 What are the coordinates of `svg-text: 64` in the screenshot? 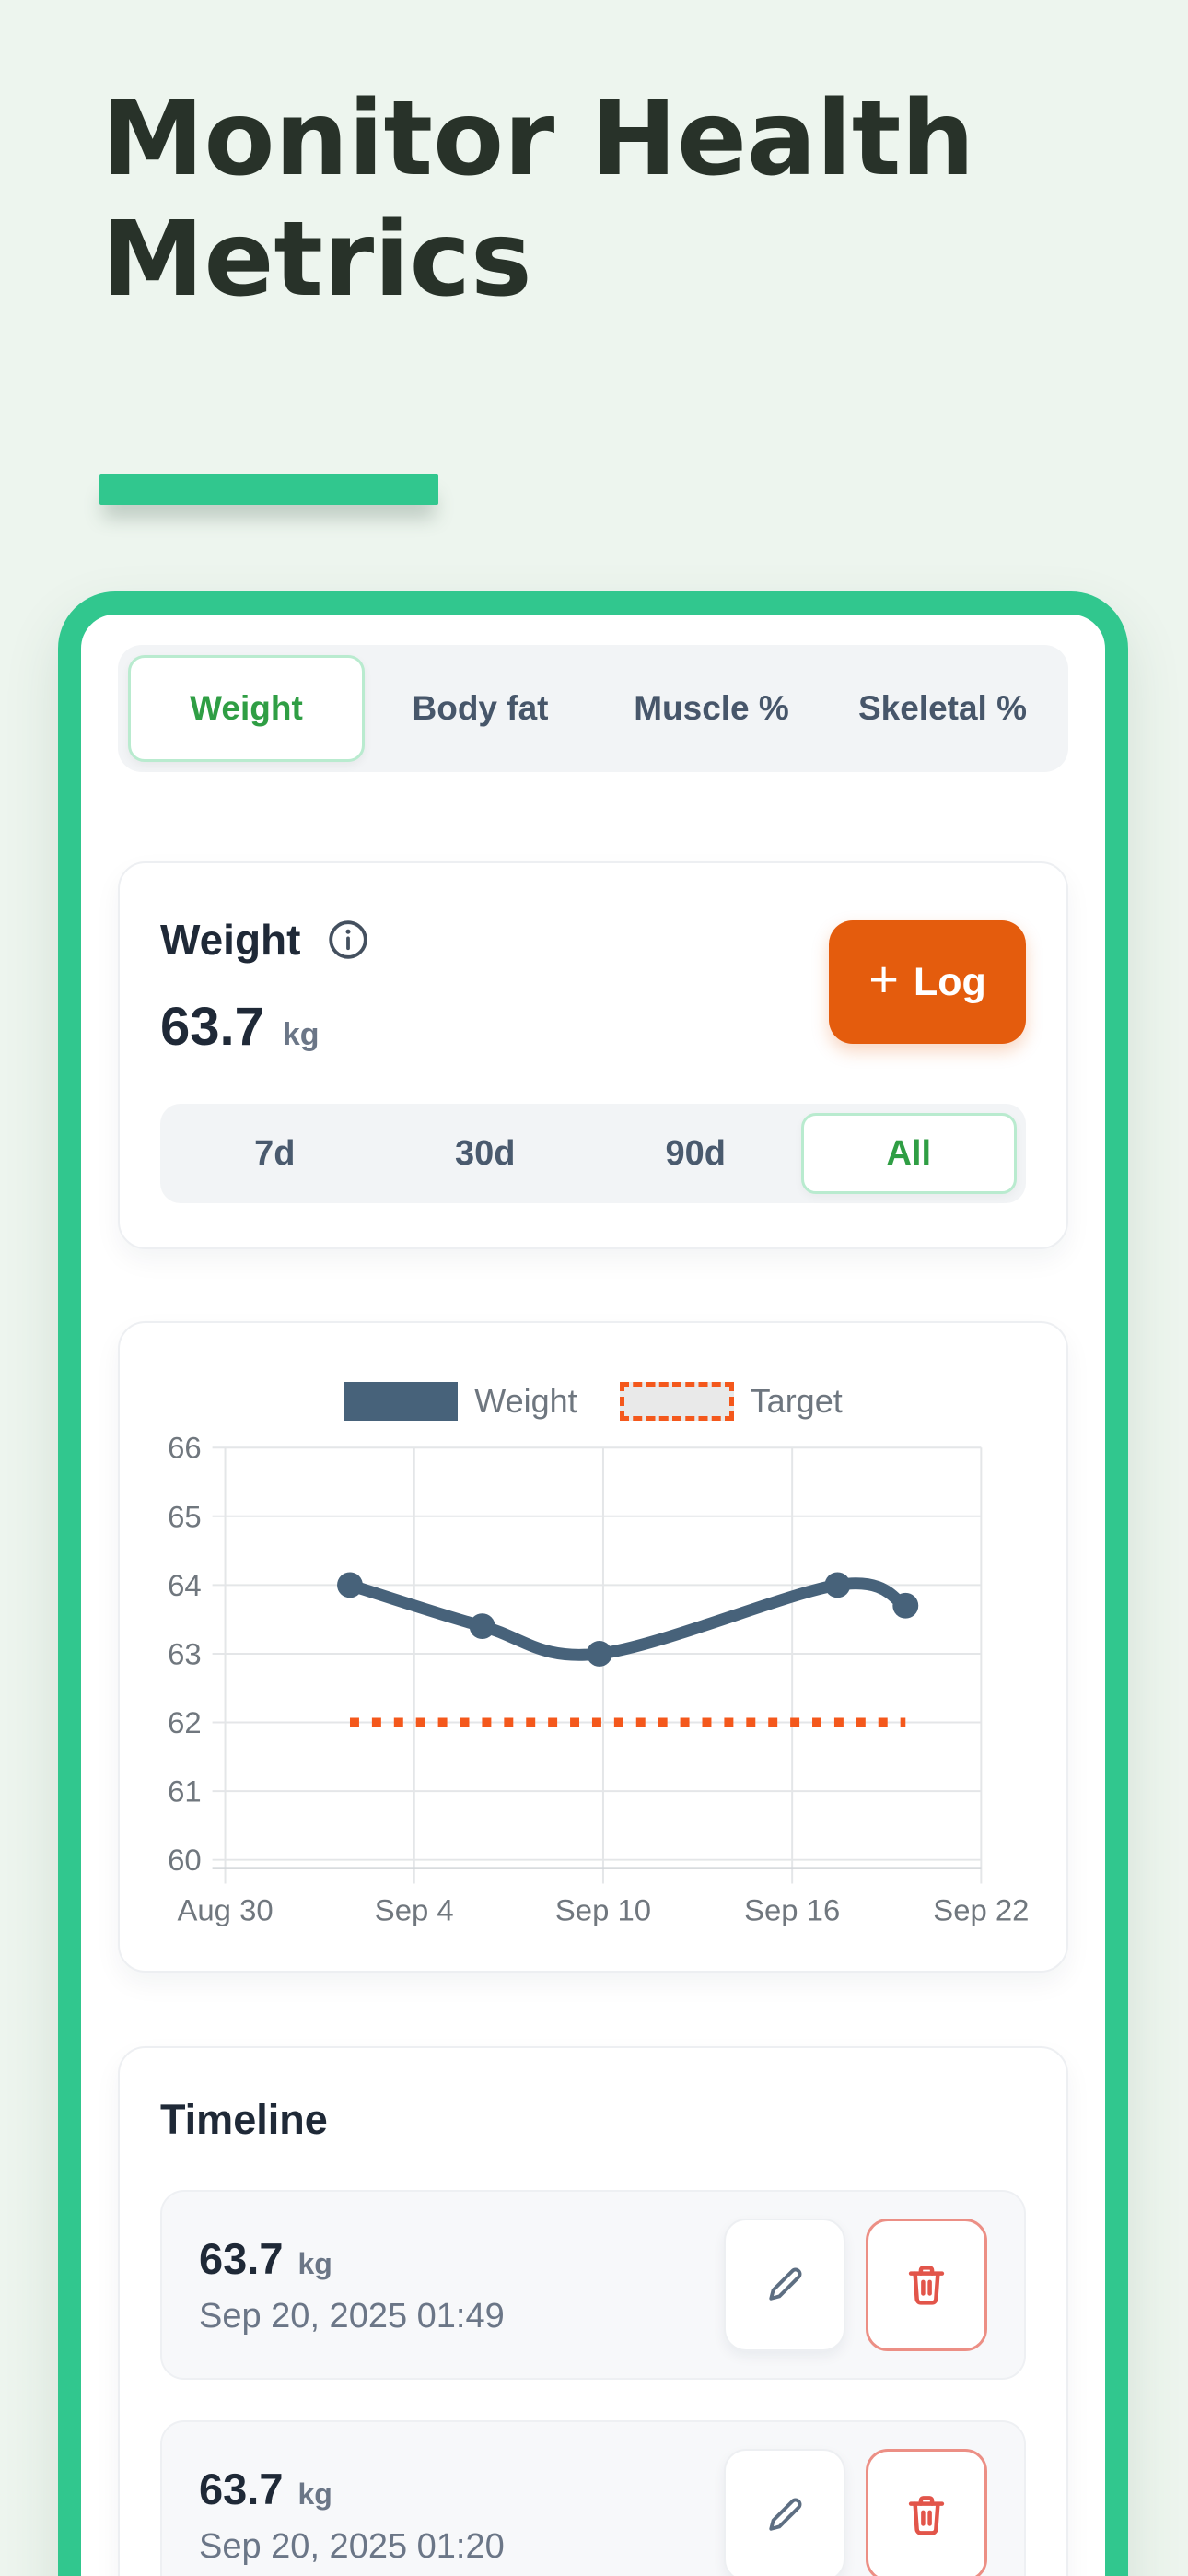 It's located at (185, 1585).